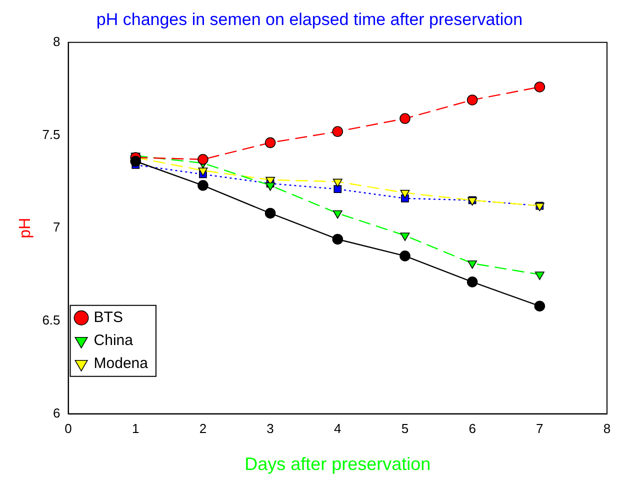  Describe the element at coordinates (68, 428) in the screenshot. I see `x-tick-label: 0` at that location.